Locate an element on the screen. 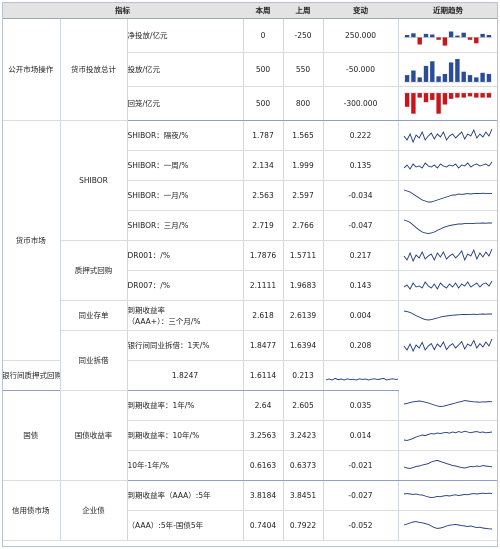  change-value: 0.004 is located at coordinates (361, 315).